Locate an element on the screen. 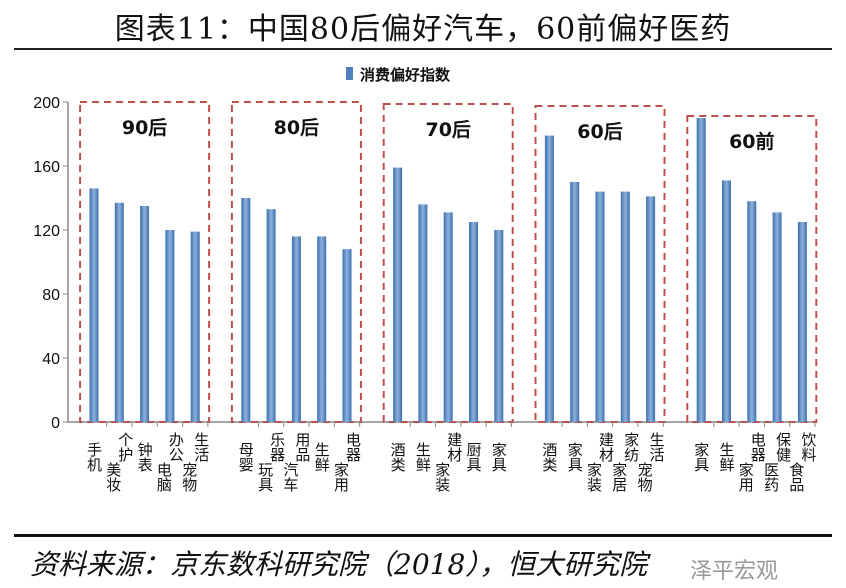 This screenshot has width=846, height=588. x-tick-label: 个护 is located at coordinates (125, 447).